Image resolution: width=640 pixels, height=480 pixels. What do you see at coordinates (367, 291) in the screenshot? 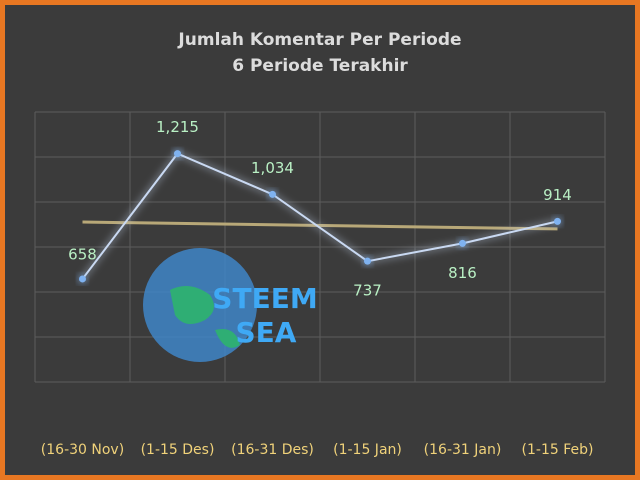
I see `data-label: 737` at bounding box center [367, 291].